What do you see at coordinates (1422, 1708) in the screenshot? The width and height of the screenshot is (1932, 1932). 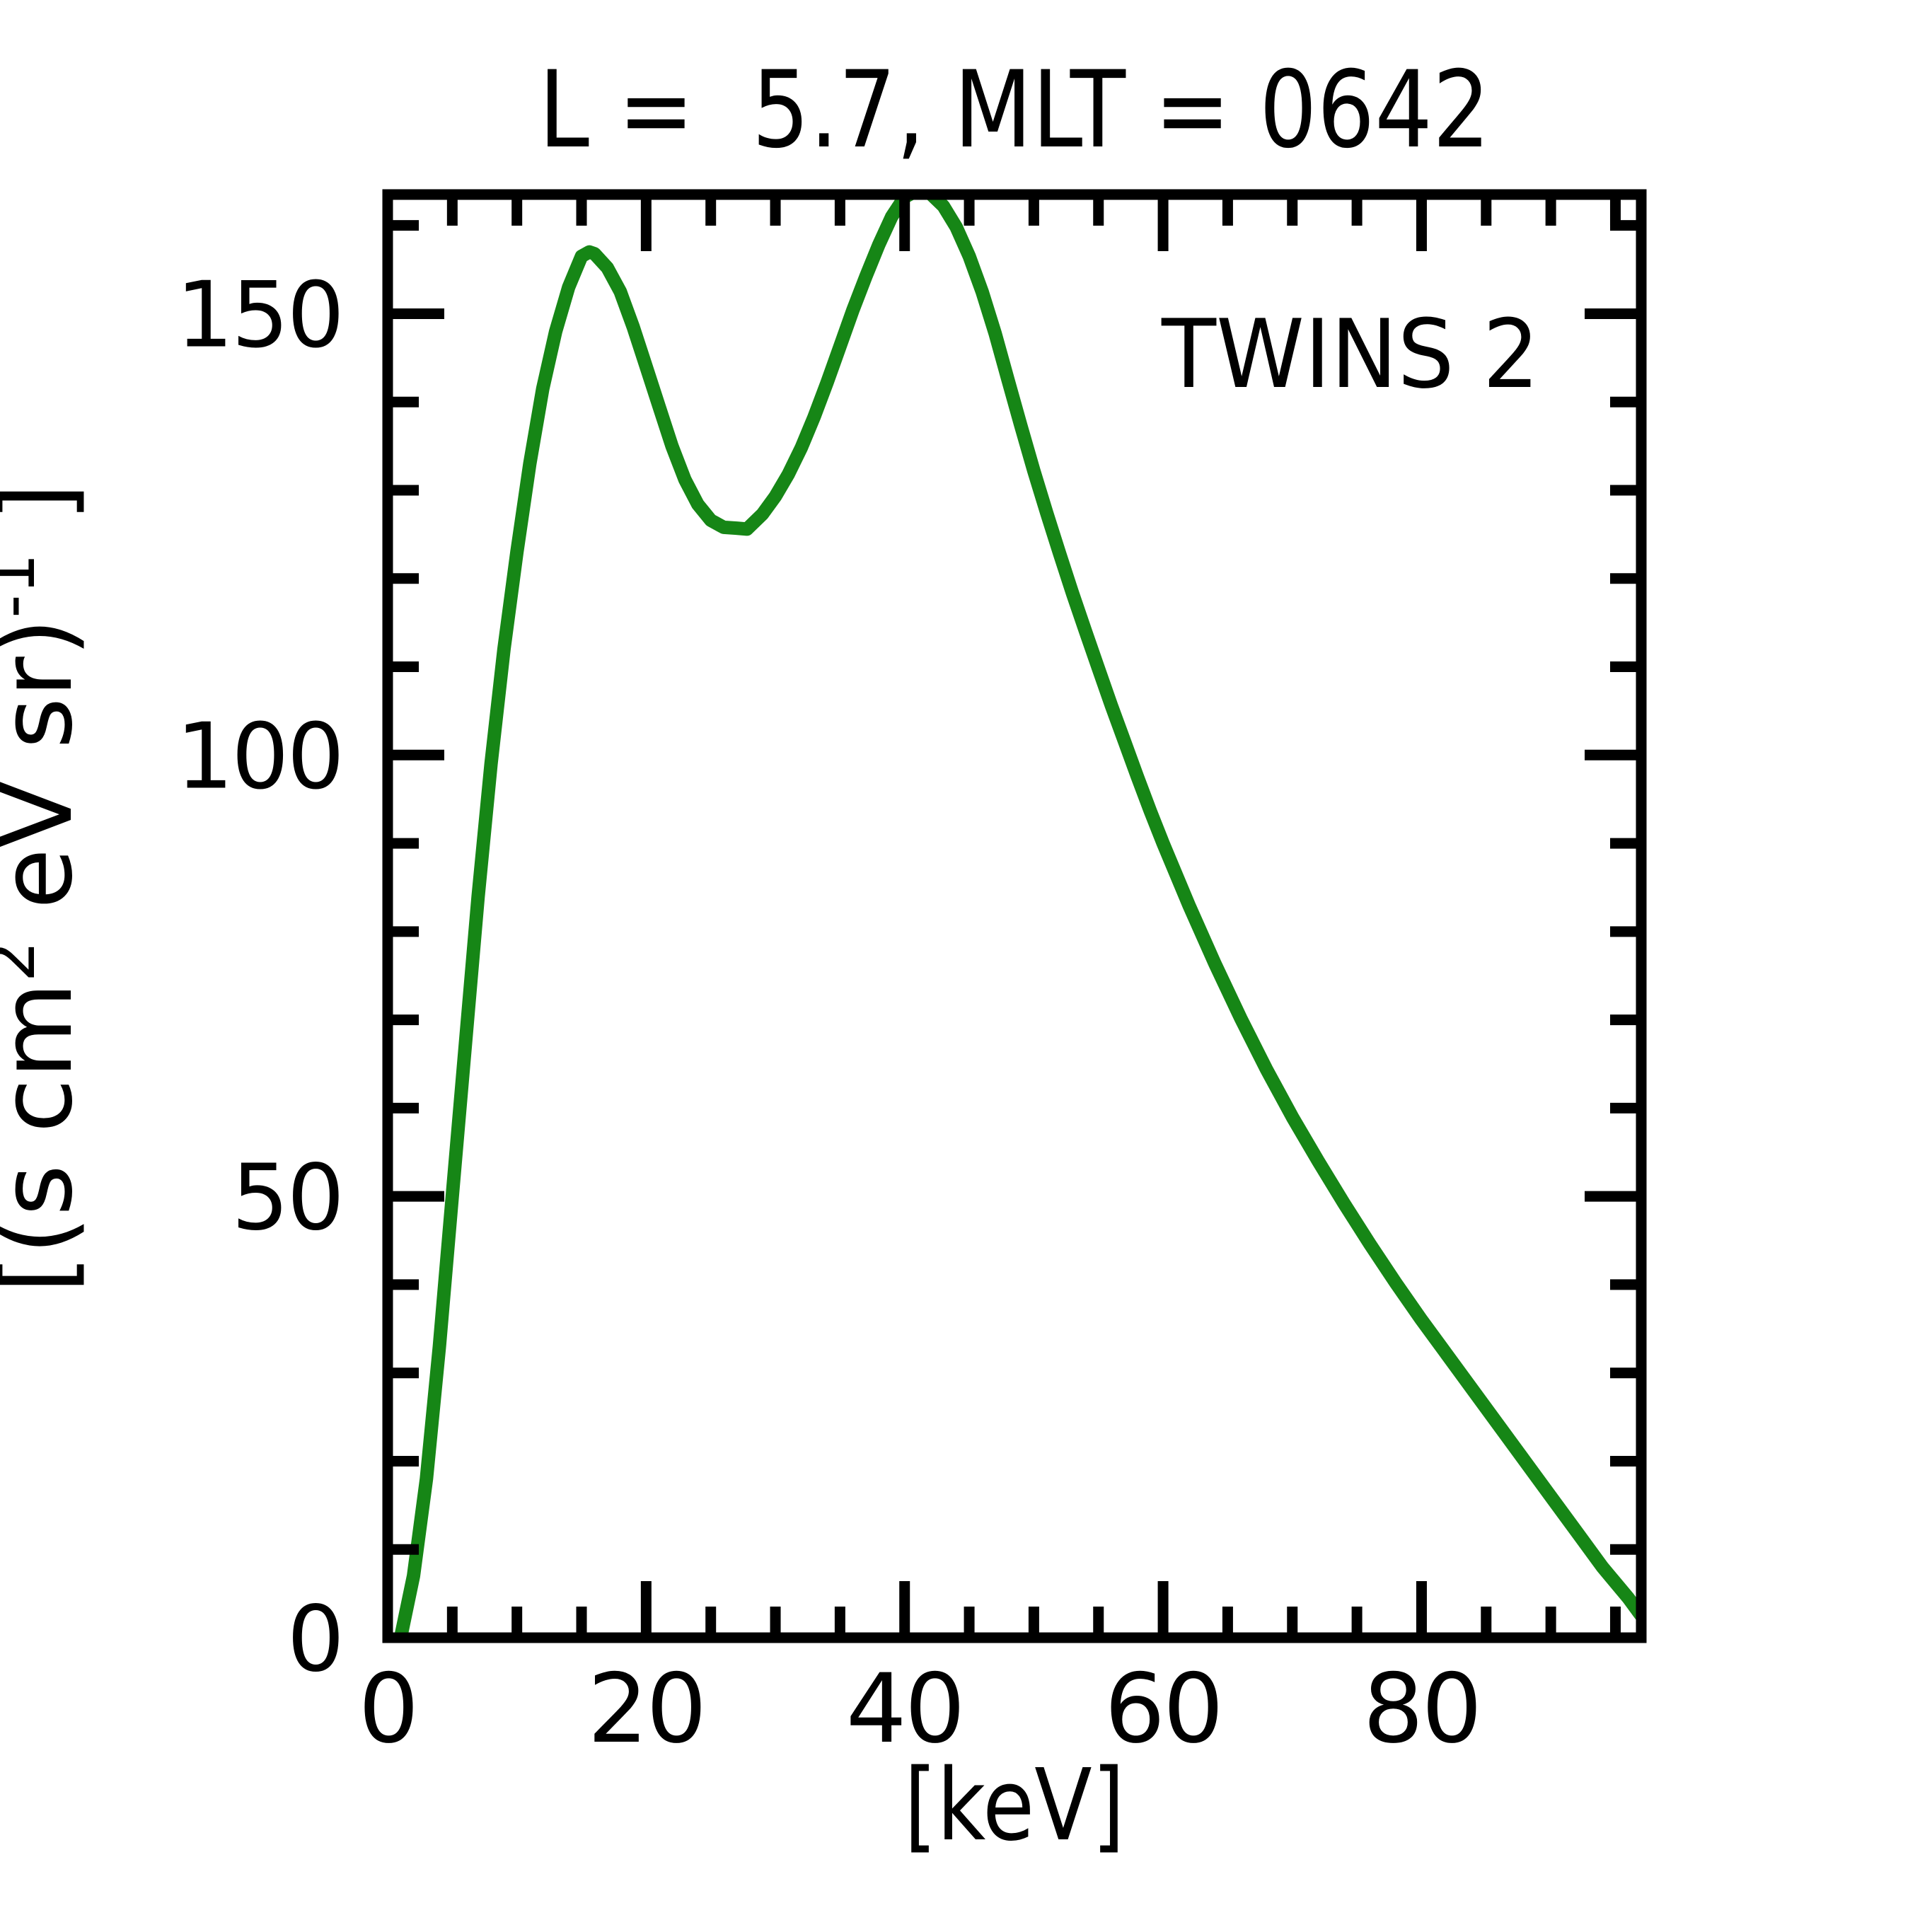 I see `tick-label: 80` at bounding box center [1422, 1708].